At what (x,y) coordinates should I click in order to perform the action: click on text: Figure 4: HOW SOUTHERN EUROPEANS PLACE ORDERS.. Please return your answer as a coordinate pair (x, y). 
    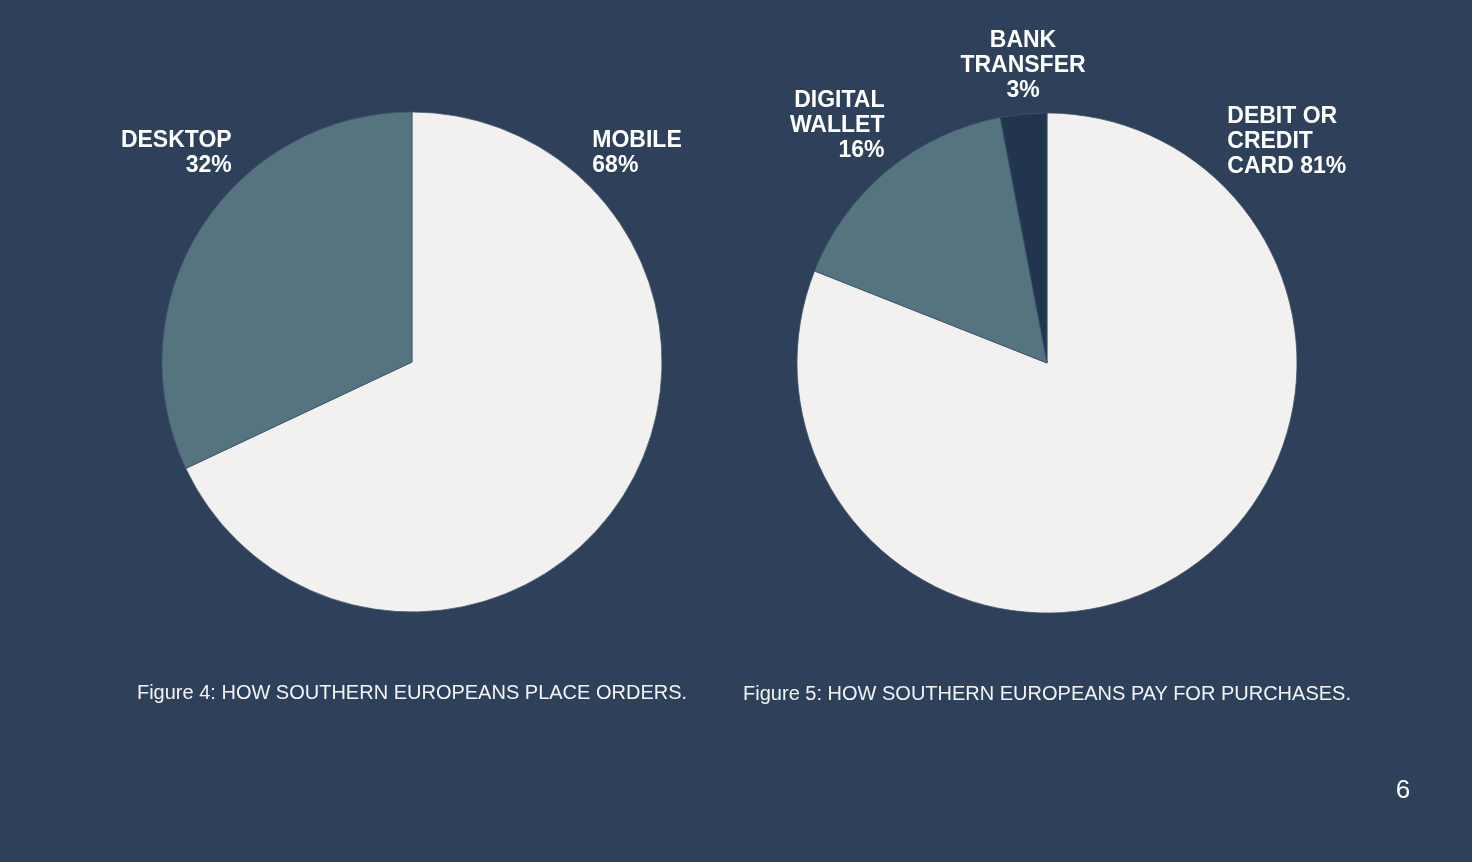
    Looking at the image, I should click on (412, 692).